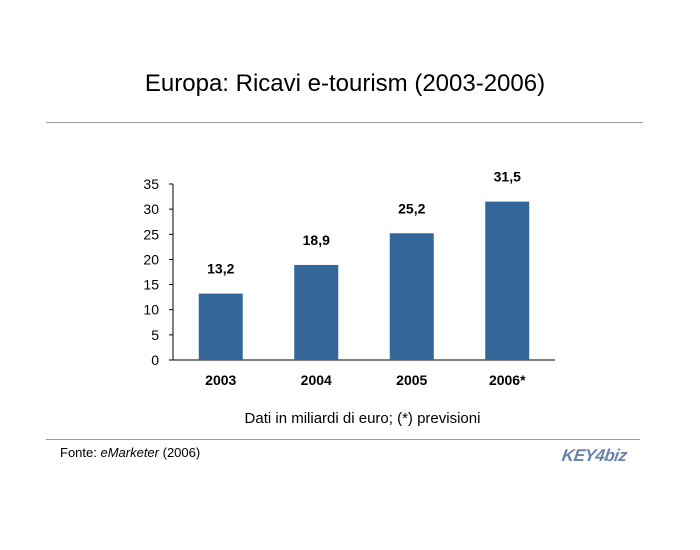  I want to click on bar-value-label: 13,2, so click(220, 269).